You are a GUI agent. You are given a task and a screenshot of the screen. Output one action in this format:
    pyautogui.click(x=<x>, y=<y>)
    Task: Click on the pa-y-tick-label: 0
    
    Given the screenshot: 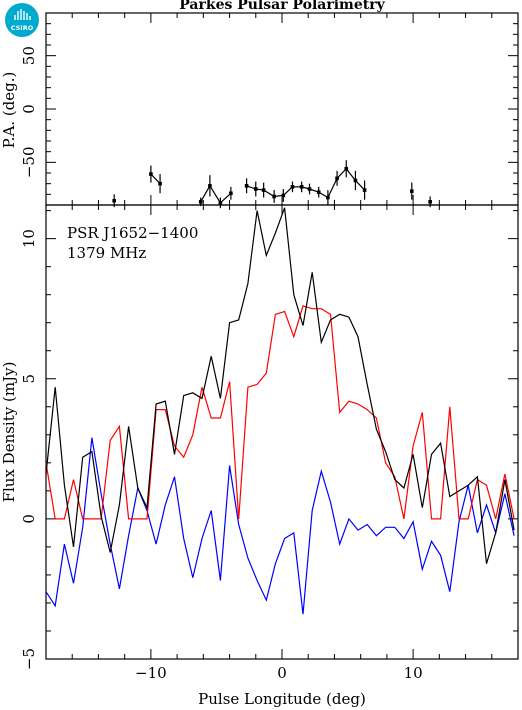 What is the action you would take?
    pyautogui.click(x=29, y=109)
    